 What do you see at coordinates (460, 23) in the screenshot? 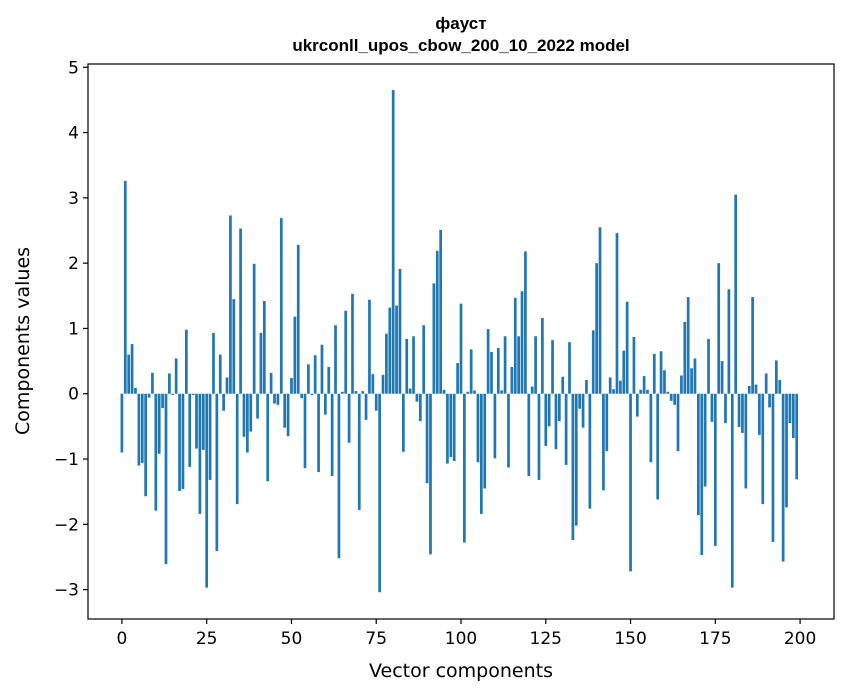
I see `chart-title: фауст` at bounding box center [460, 23].